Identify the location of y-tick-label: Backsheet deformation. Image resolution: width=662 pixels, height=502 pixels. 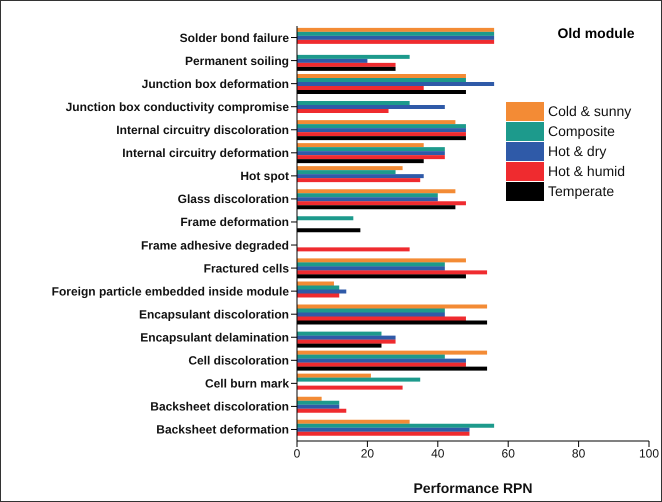
(222, 429).